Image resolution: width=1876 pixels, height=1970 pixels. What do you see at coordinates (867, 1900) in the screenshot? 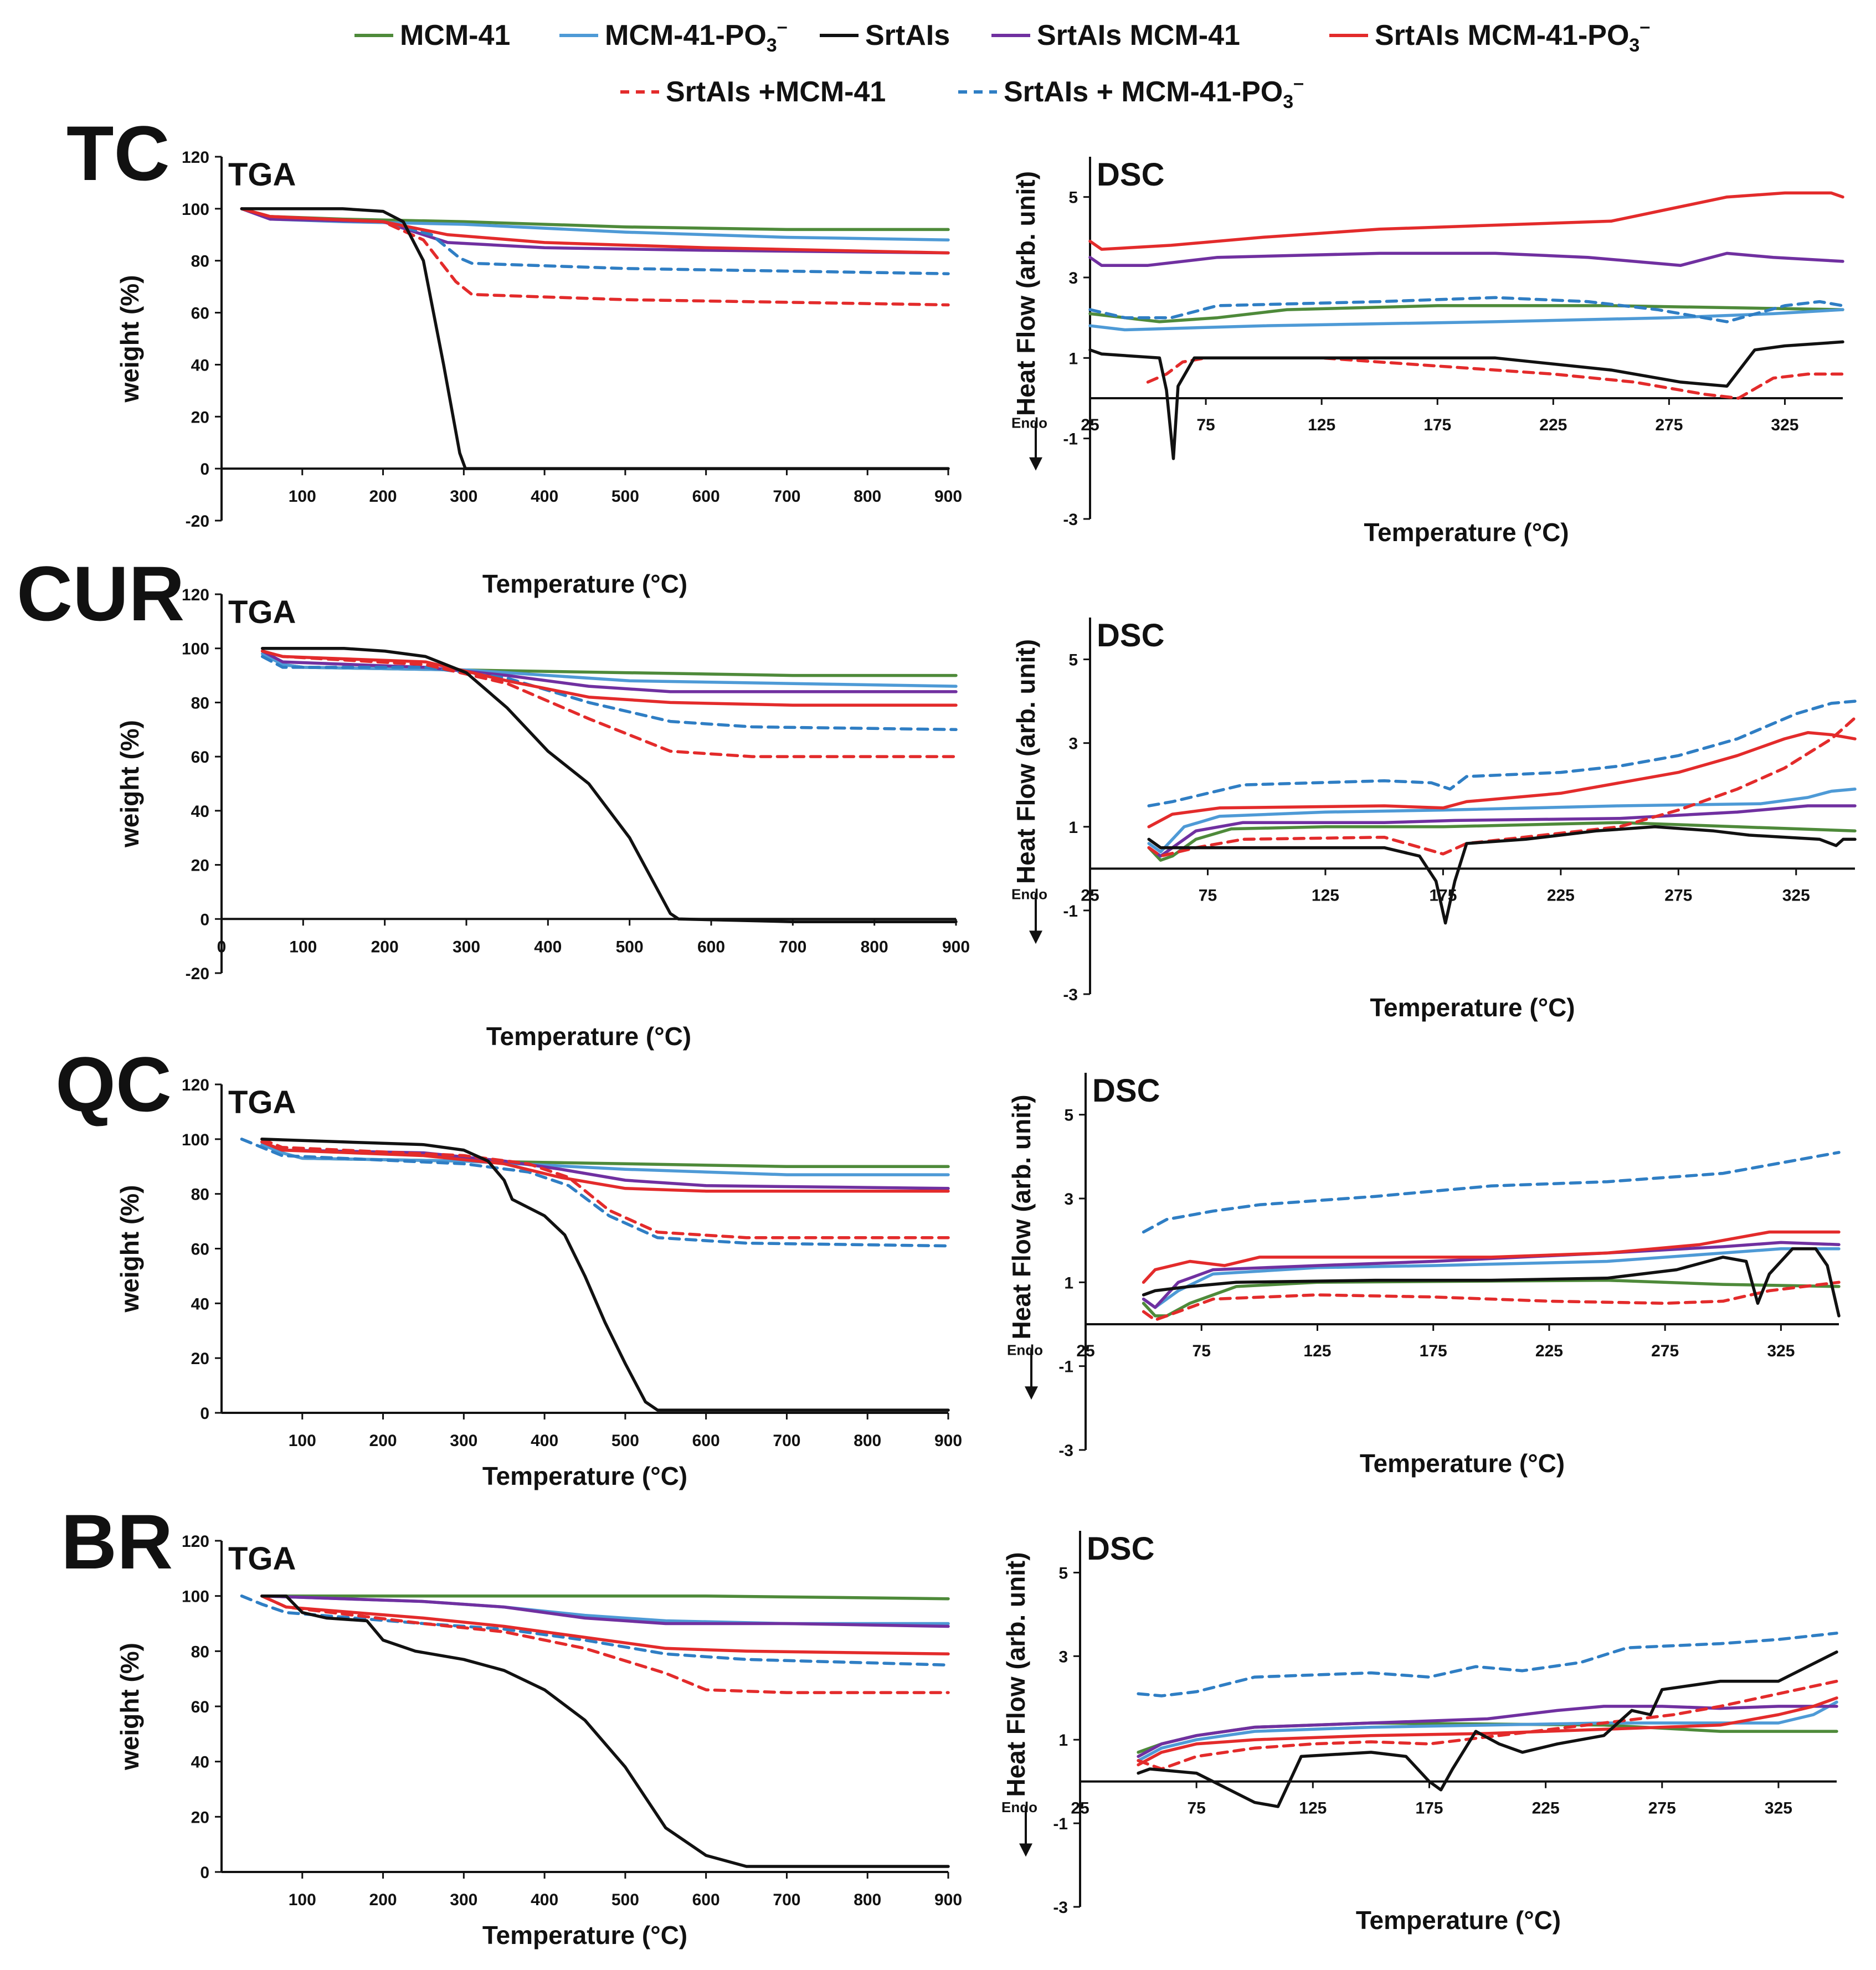
I see `x-tick-label: 800` at bounding box center [867, 1900].